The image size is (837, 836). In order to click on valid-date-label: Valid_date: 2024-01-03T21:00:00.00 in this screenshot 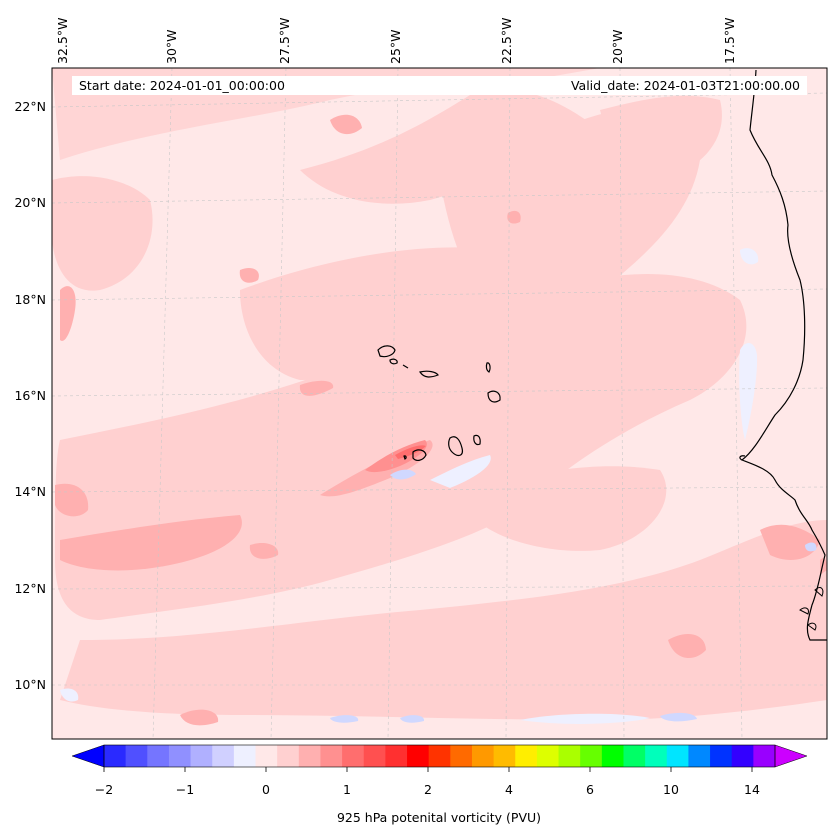, I will do `click(685, 85)`.